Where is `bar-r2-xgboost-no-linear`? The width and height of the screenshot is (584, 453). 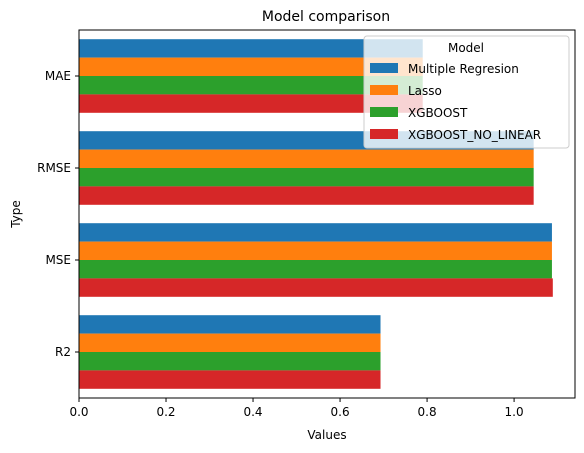
bar-r2-xgboost-no-linear is located at coordinates (230, 379).